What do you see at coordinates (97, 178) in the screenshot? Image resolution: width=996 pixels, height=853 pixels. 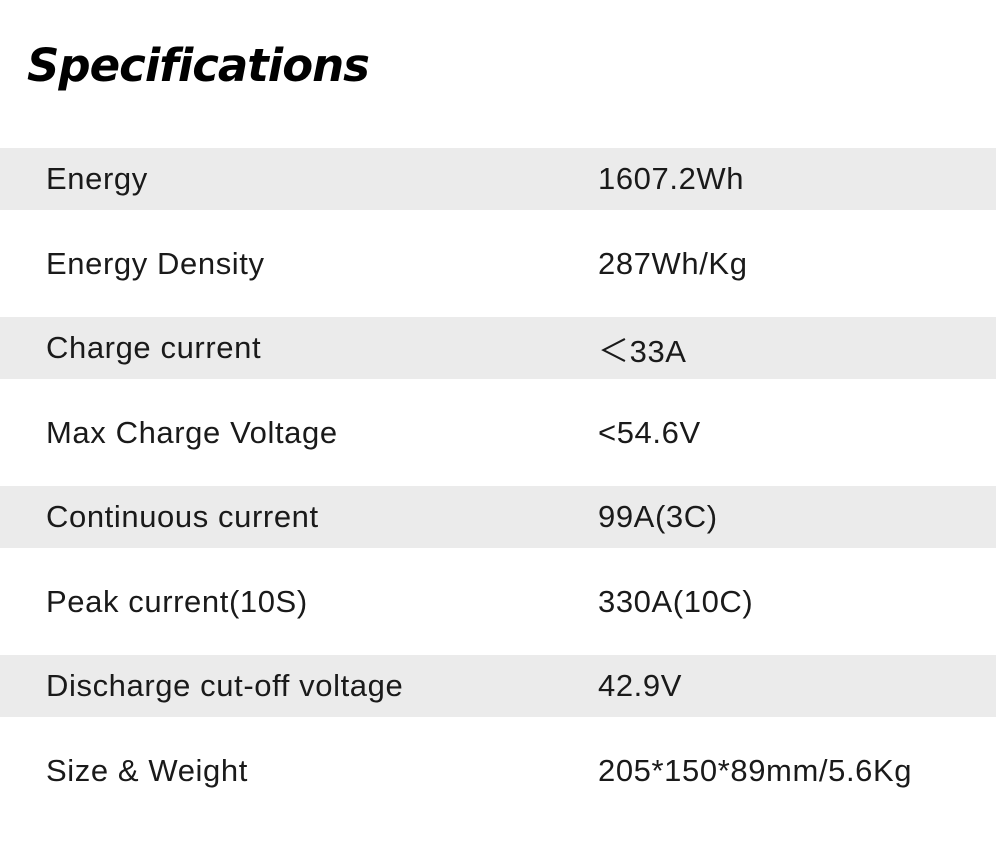 I see `spec-label: Energy` at bounding box center [97, 178].